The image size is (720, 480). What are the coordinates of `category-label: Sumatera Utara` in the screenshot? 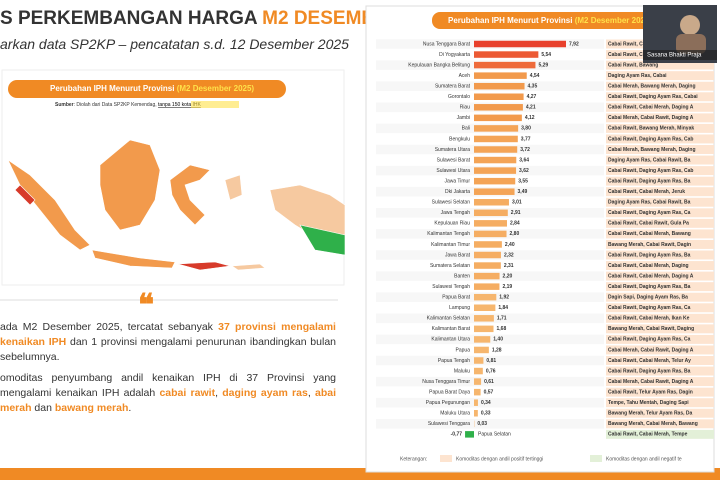 It's located at (453, 150).